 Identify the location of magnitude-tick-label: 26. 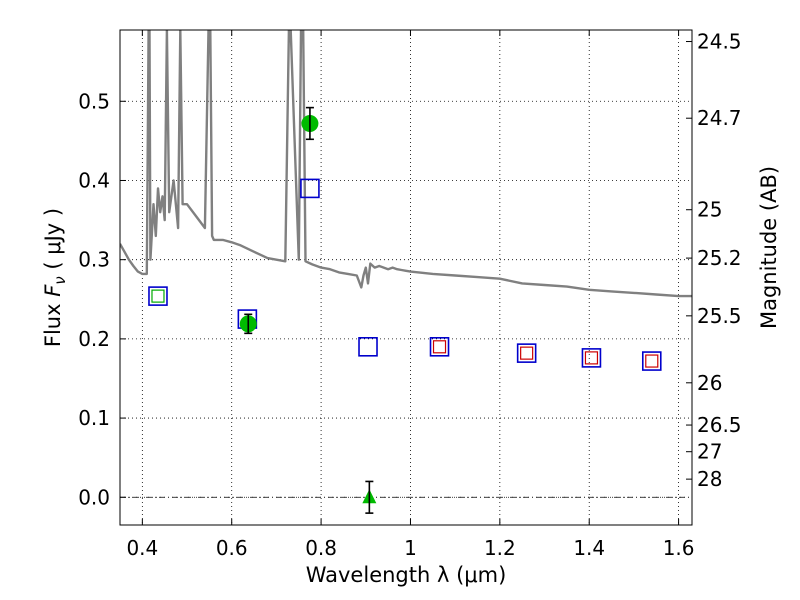
(709, 383).